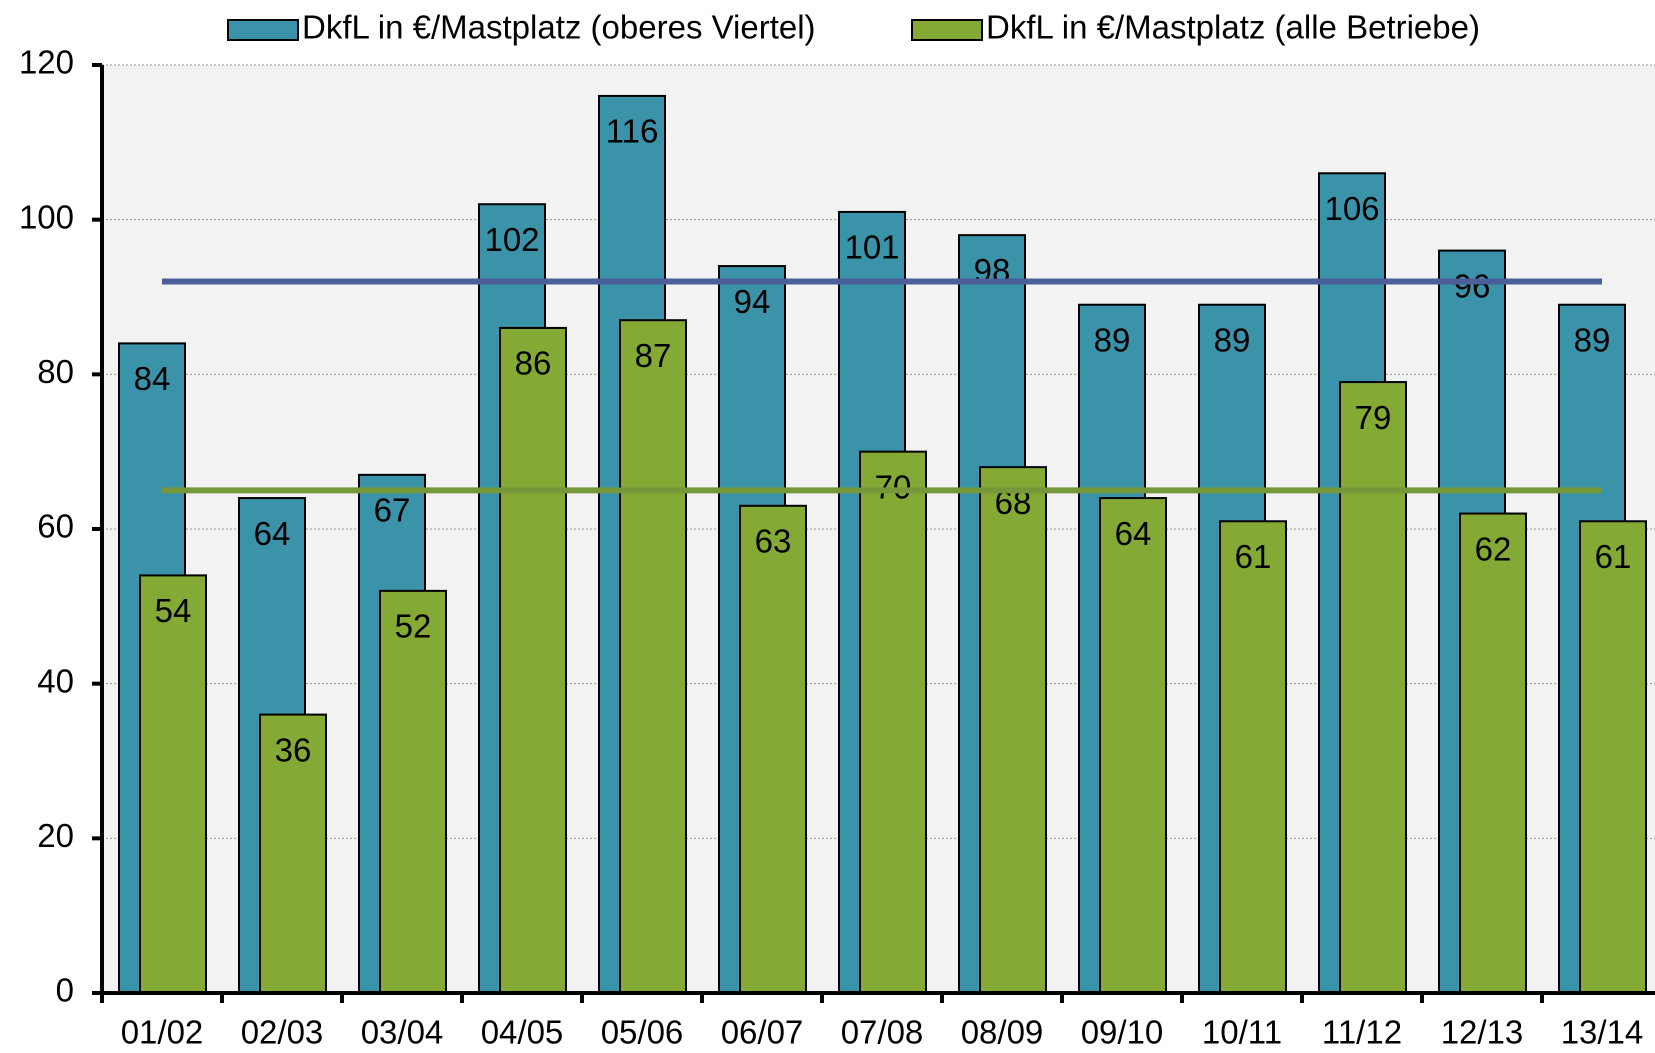 This screenshot has width=1655, height=1053. Describe the element at coordinates (1351, 208) in the screenshot. I see `data-label: 106` at that location.